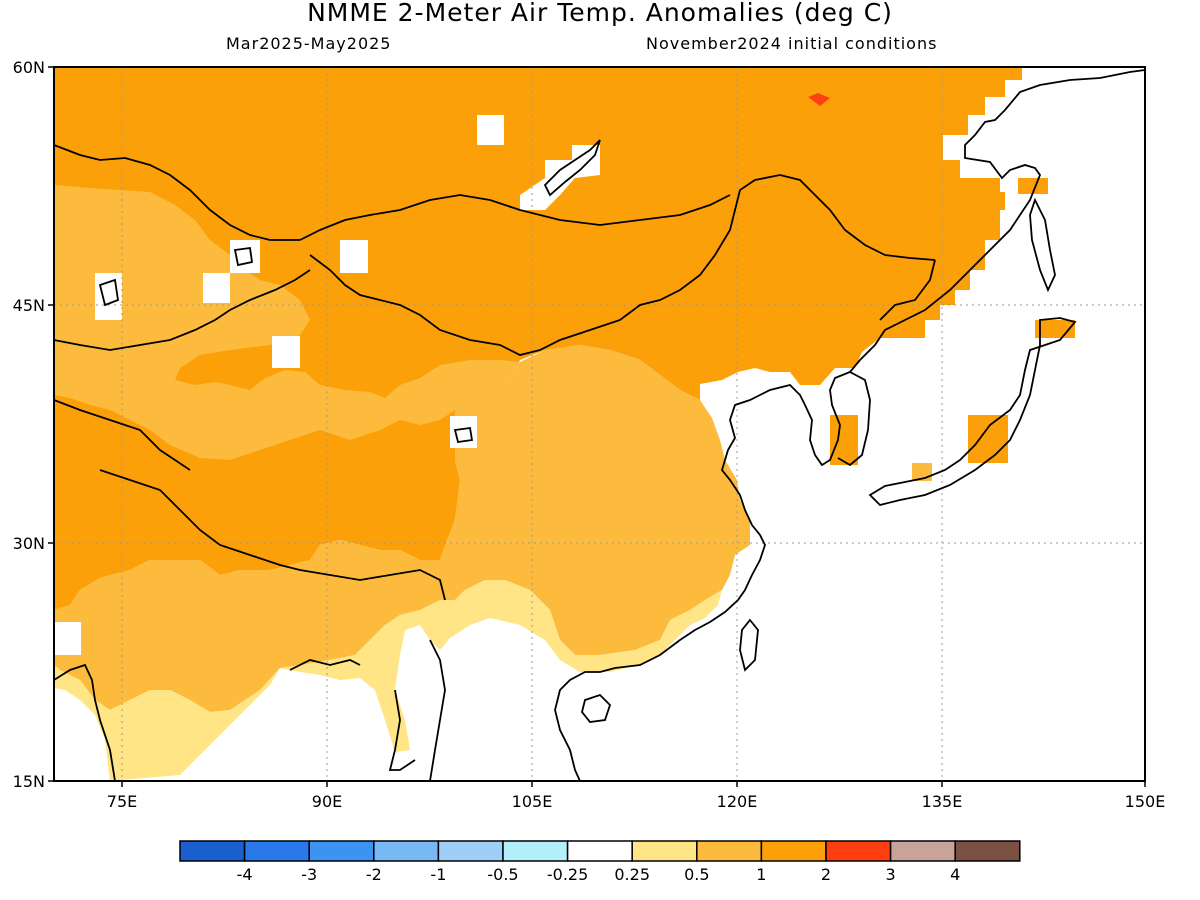 Image resolution: width=1200 pixels, height=900 pixels. What do you see at coordinates (696, 874) in the screenshot?
I see `legend-label: 0.5` at bounding box center [696, 874].